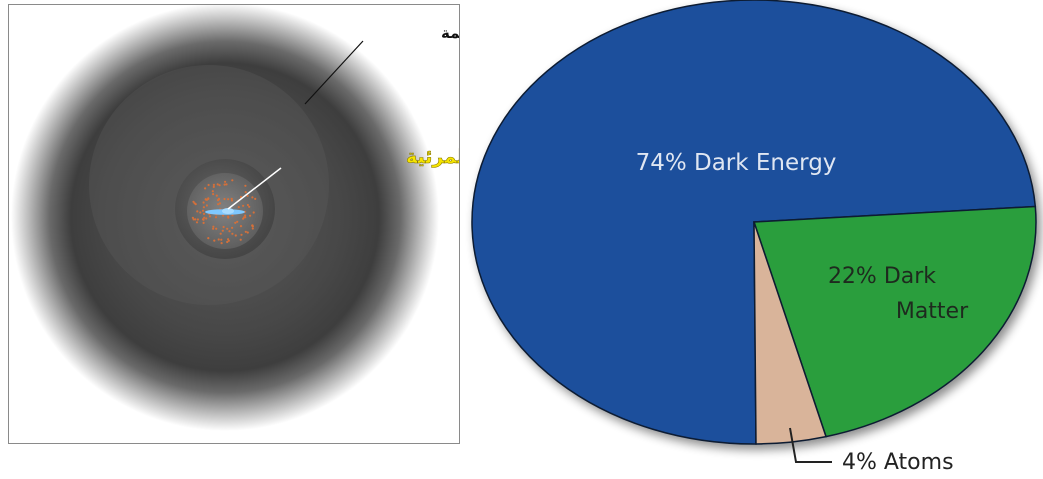 The height and width of the screenshot is (479, 1043). I want to click on pie-slice-atoms, so click(790, 333).